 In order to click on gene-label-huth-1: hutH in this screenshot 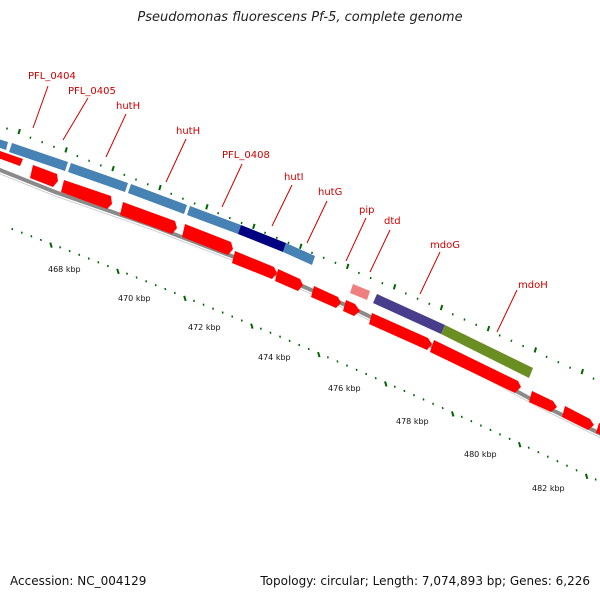, I will do `click(128, 106)`.